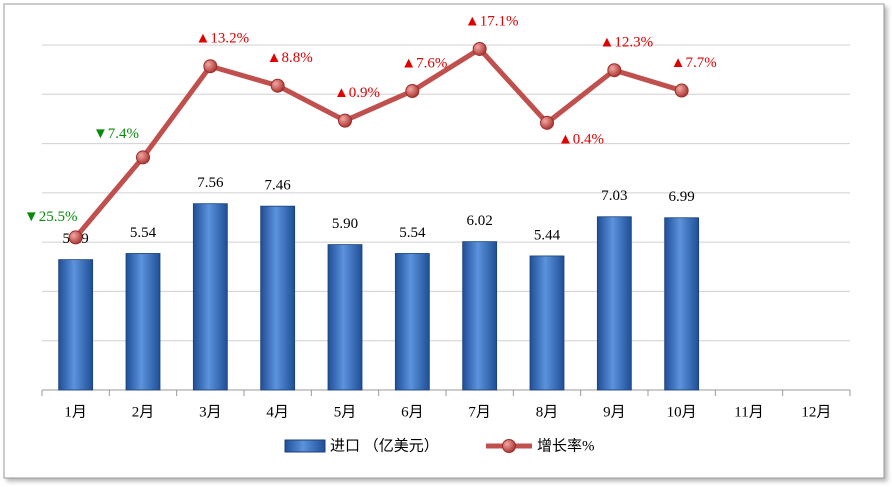  What do you see at coordinates (547, 235) in the screenshot?
I see `bar-value-label: 5.44` at bounding box center [547, 235].